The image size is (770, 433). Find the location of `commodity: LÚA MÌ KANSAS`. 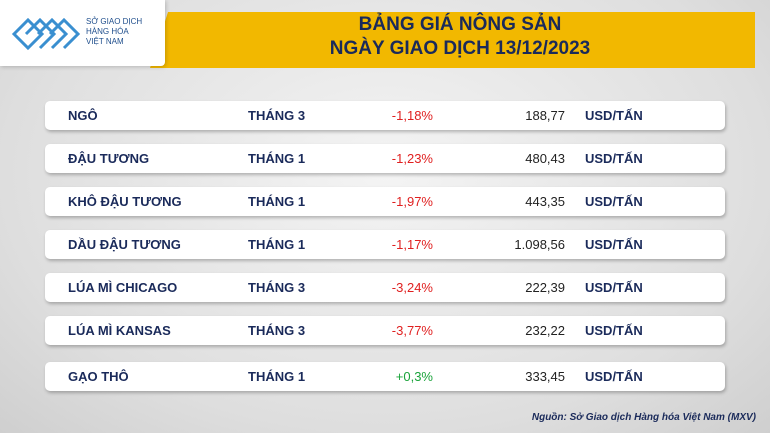

commodity: LÚA MÌ KANSAS is located at coordinates (119, 330).